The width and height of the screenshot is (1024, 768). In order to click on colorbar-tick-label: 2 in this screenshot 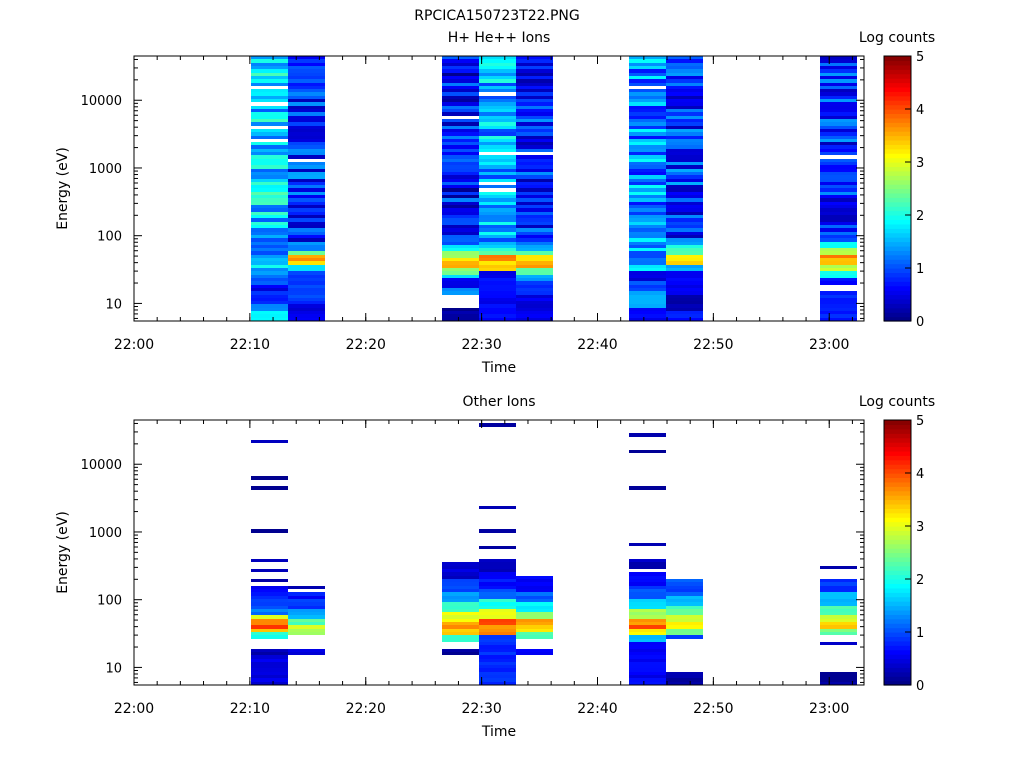, I will do `click(920, 580)`.